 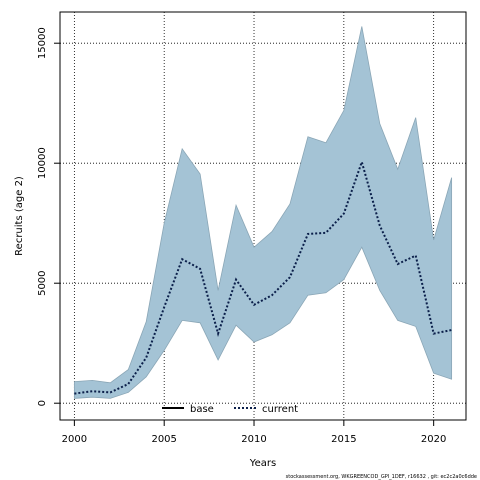 What do you see at coordinates (254, 432) in the screenshot?
I see `x-axis: 2000 2005 2010 2015 2020` at bounding box center [254, 432].